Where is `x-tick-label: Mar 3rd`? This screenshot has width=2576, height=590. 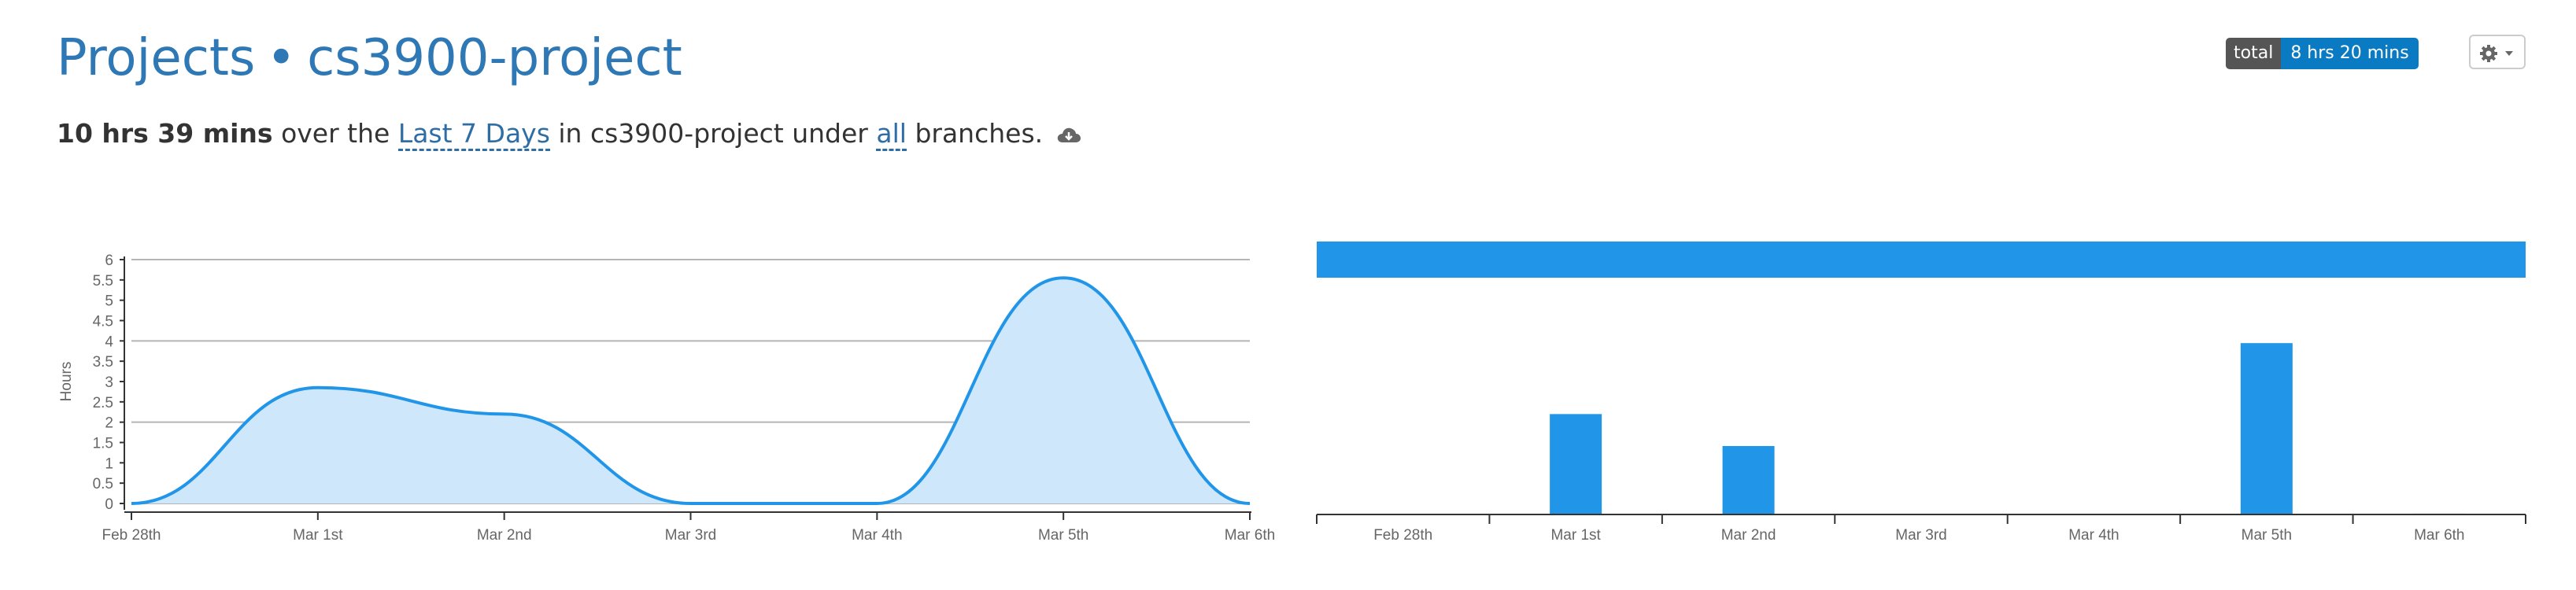 x-tick-label: Mar 3rd is located at coordinates (690, 535).